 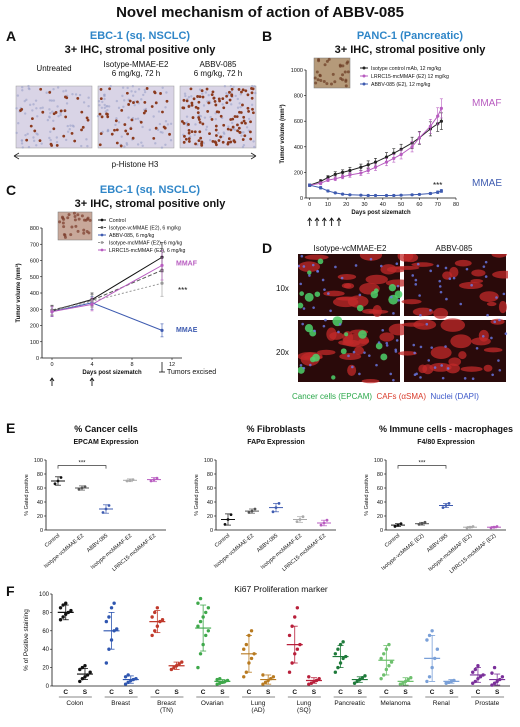 I want to click on significance-annotation: ***, so click(x=82, y=464).